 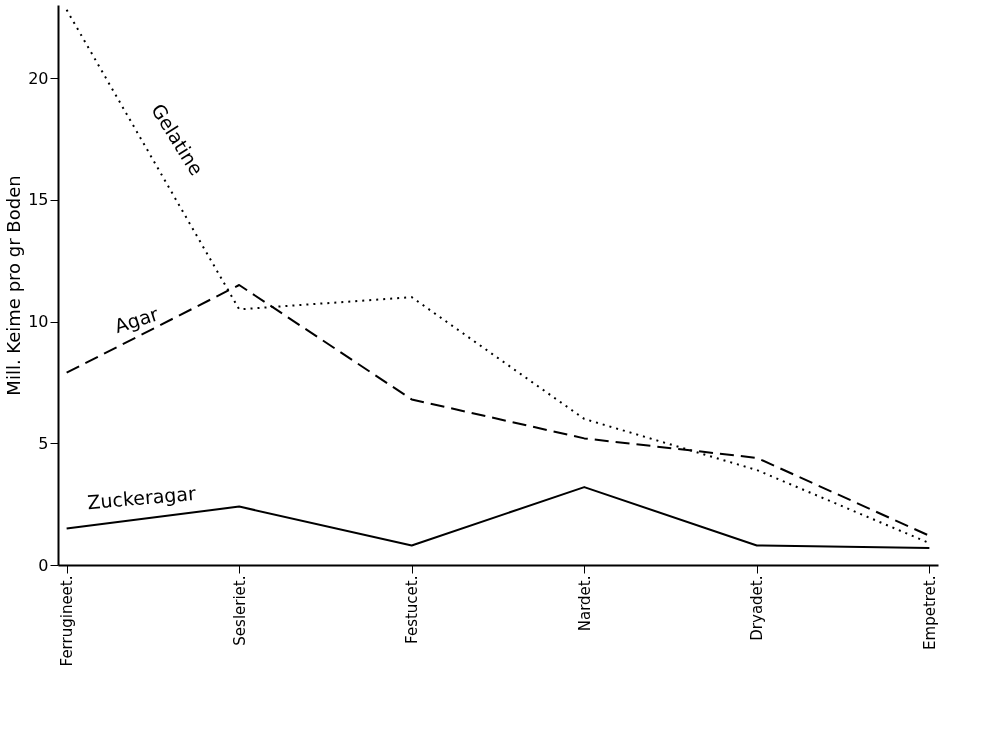 I want to click on y-axis-title: Mill. Keime pro gr Boden, so click(x=14, y=285).